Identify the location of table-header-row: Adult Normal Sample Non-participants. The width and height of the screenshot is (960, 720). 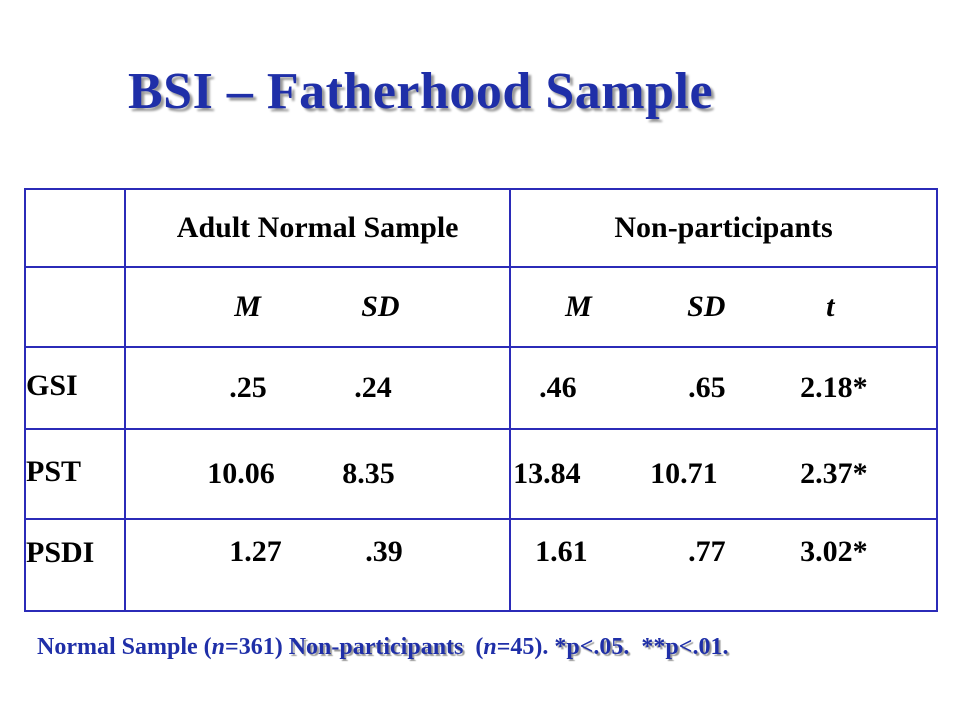
(480, 228).